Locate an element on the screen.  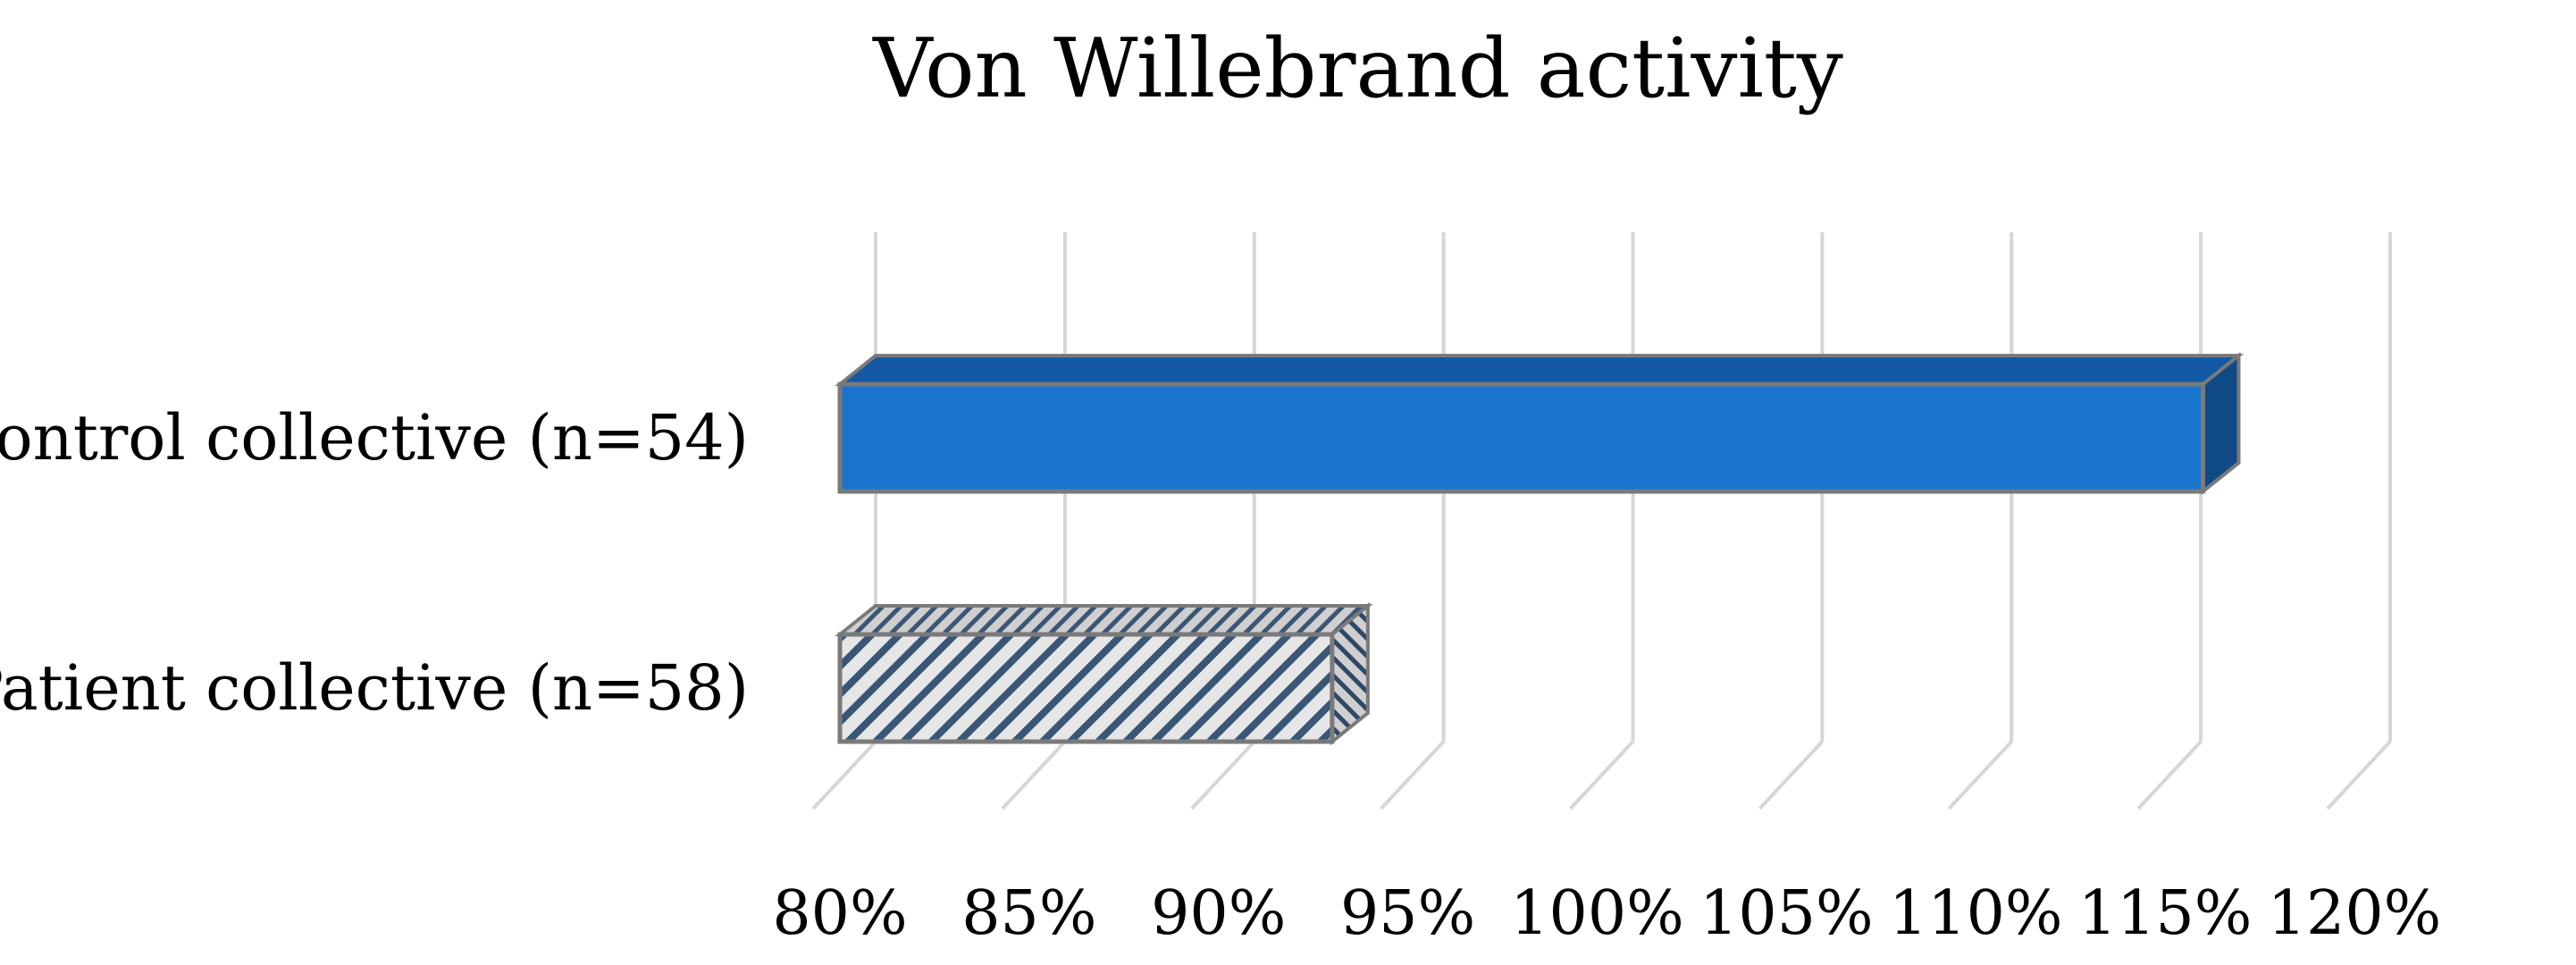
x-tick-label-105: 105% is located at coordinates (1786, 913).